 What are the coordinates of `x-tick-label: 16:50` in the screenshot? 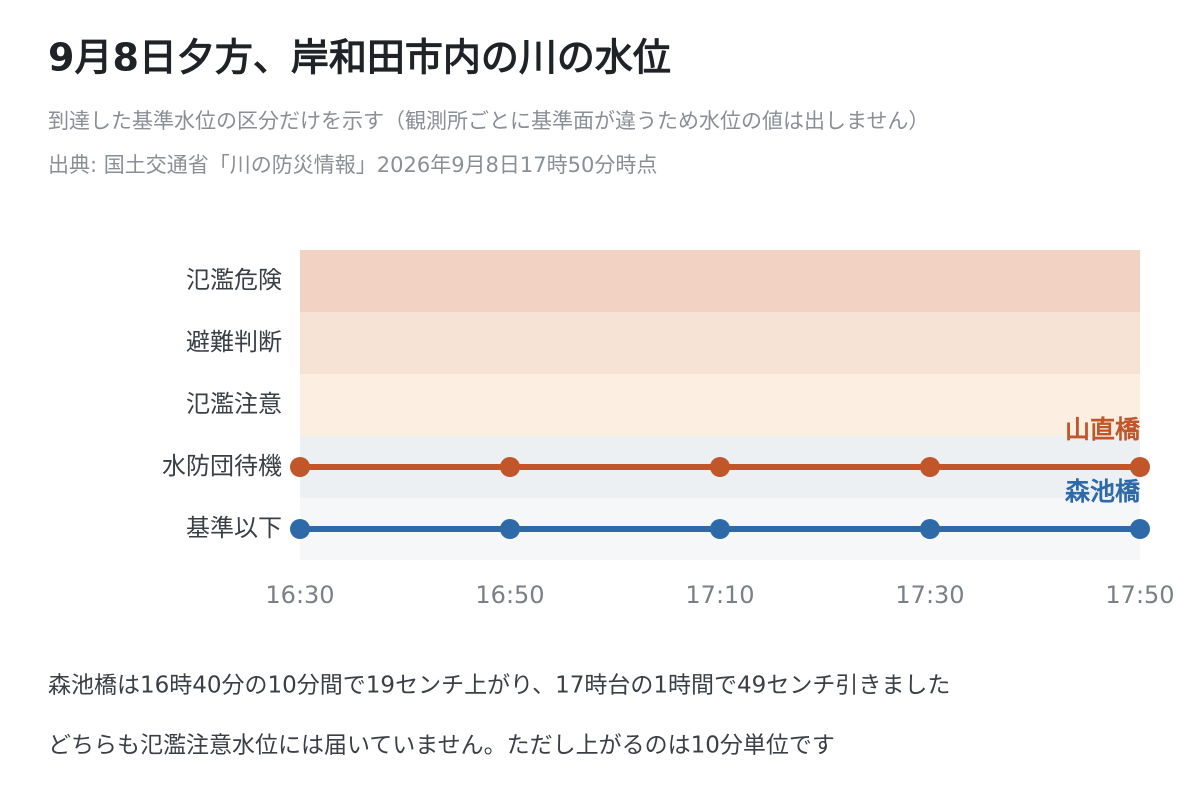 It's located at (509, 595).